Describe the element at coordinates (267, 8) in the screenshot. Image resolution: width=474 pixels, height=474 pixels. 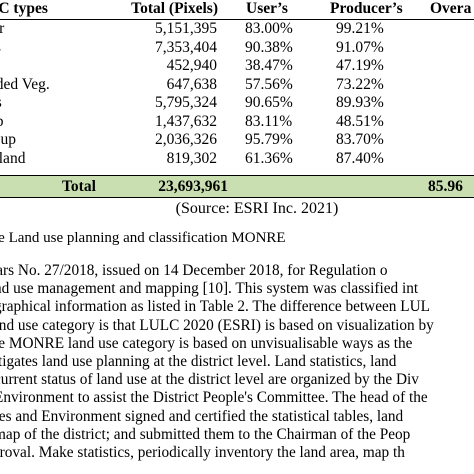
I see `header-users-accuracy: User’s` at that location.